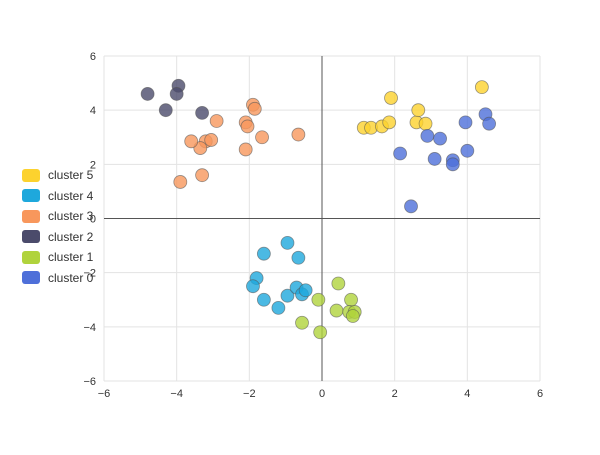 This screenshot has height=455, width=600. I want to click on legend-item-cluster-4: cluster 4, so click(77, 196).